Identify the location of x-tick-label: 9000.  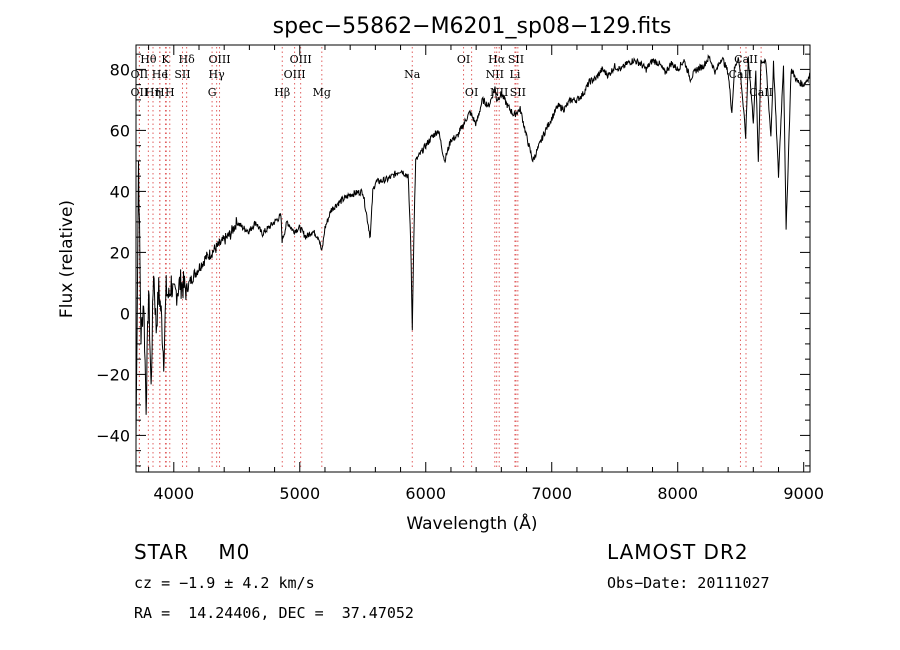
(803, 493).